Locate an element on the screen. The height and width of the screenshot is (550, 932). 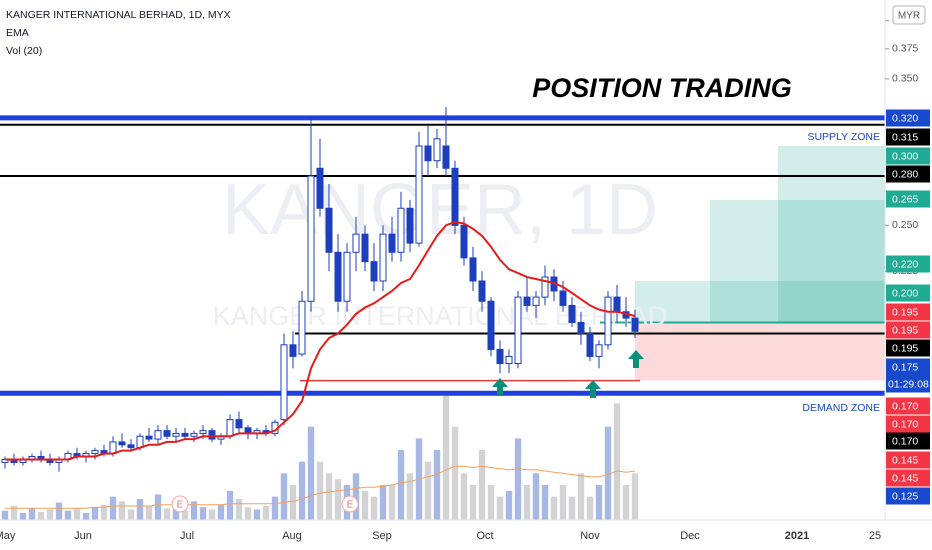
x-tick-label: Dec is located at coordinates (690, 536).